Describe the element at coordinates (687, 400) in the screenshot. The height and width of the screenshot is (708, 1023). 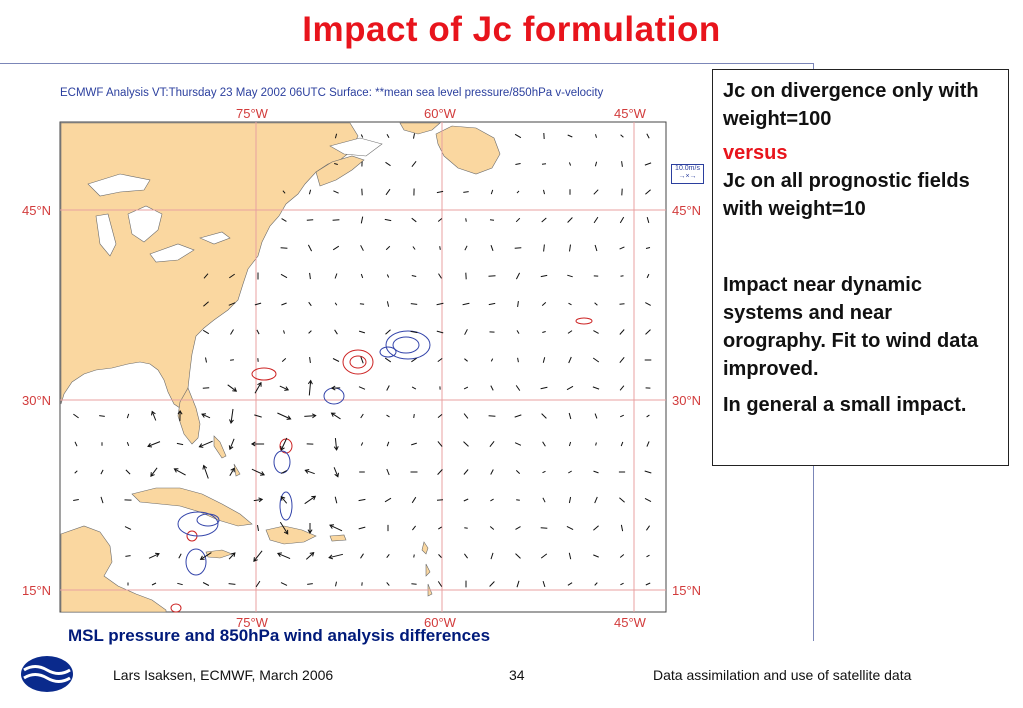
I see `lat-label-right-30n: 30°N` at that location.